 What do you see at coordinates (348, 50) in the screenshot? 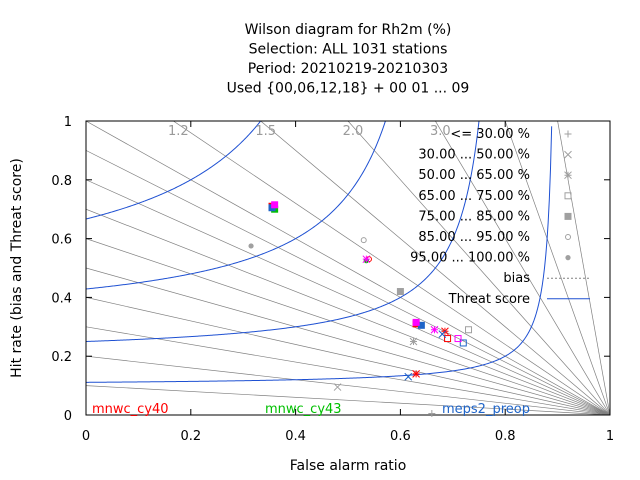
I see `title-line-2: Selection: ALL 1031 stations` at bounding box center [348, 50].